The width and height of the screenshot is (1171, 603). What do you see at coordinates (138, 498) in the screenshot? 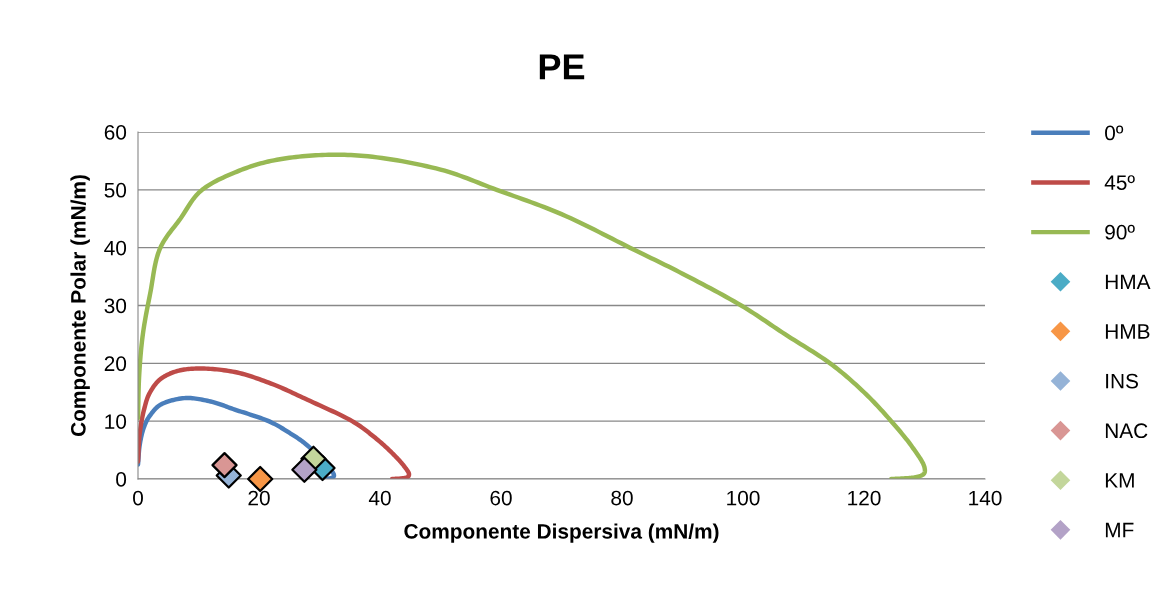
I see `x-tick-label: 0` at bounding box center [138, 498].